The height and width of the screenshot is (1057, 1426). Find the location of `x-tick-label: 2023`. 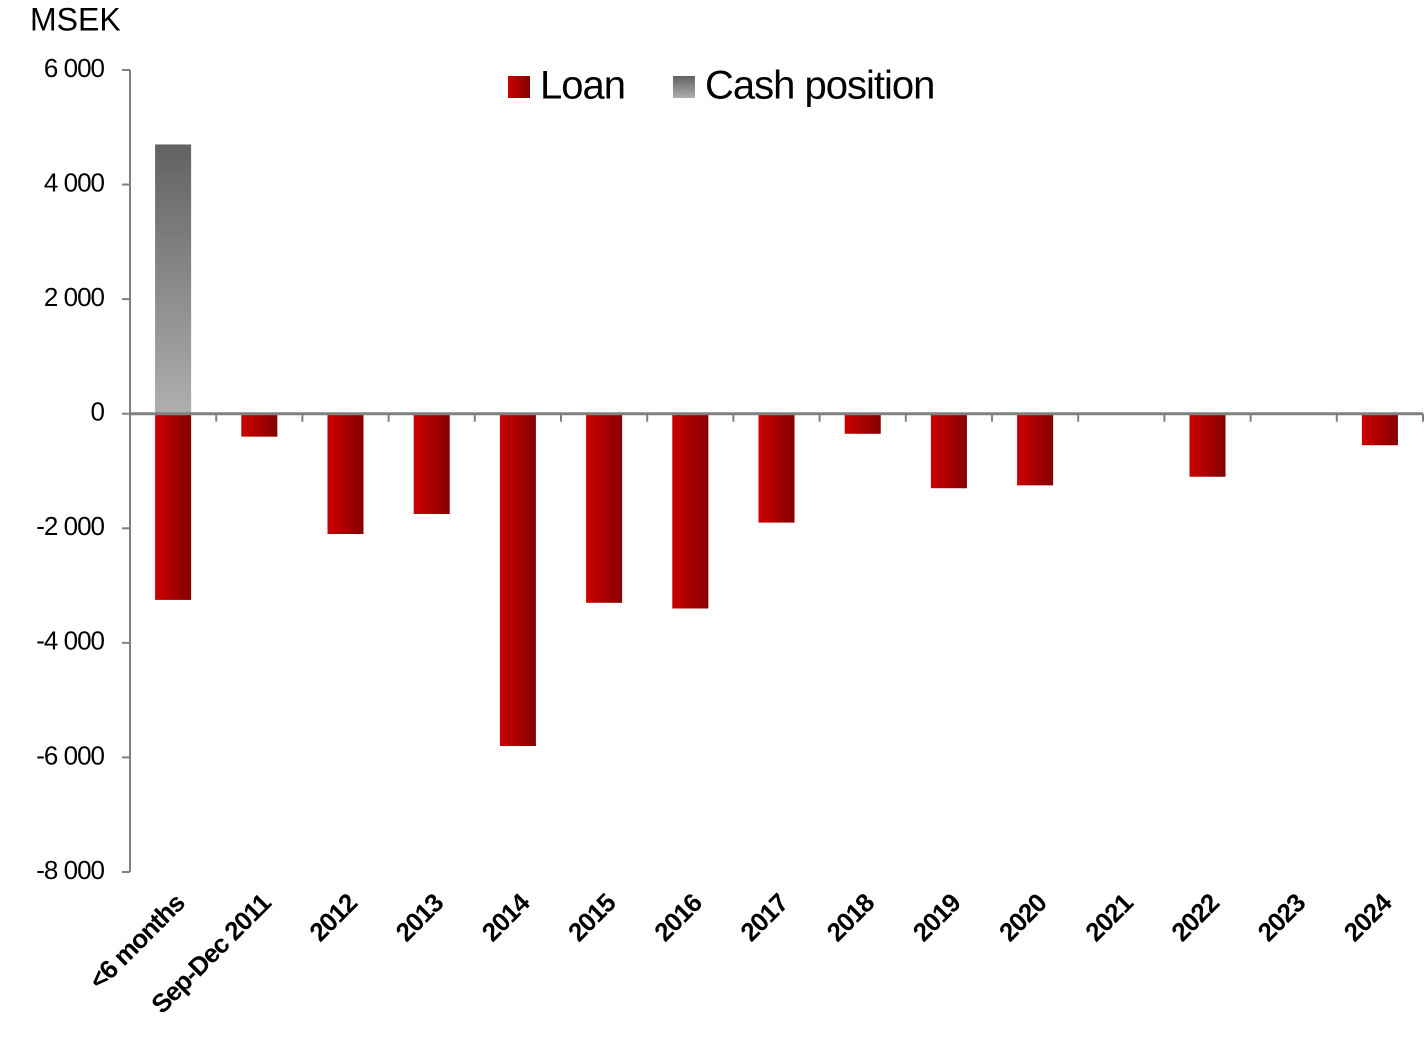

x-tick-label: 2023 is located at coordinates (1282, 918).